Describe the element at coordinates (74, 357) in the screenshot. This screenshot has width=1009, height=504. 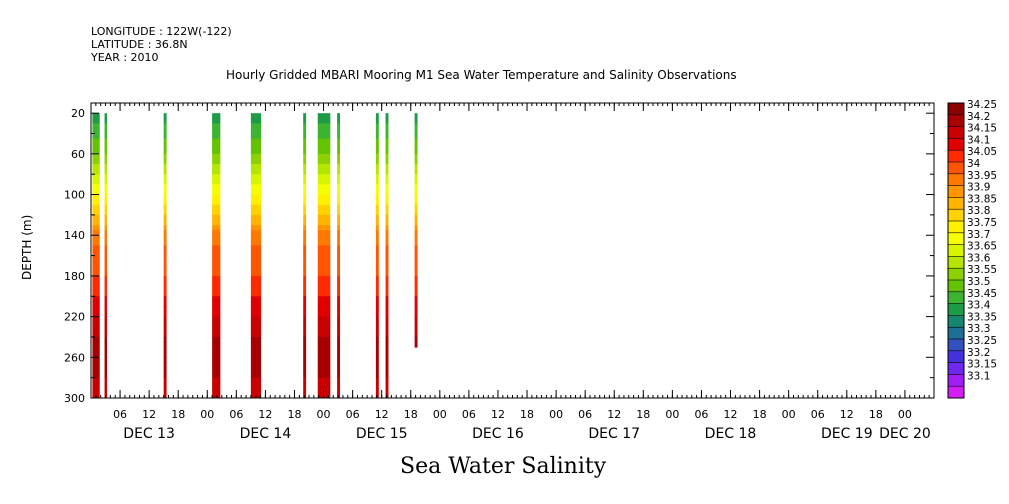
I see `y-tick-label: 260` at that location.